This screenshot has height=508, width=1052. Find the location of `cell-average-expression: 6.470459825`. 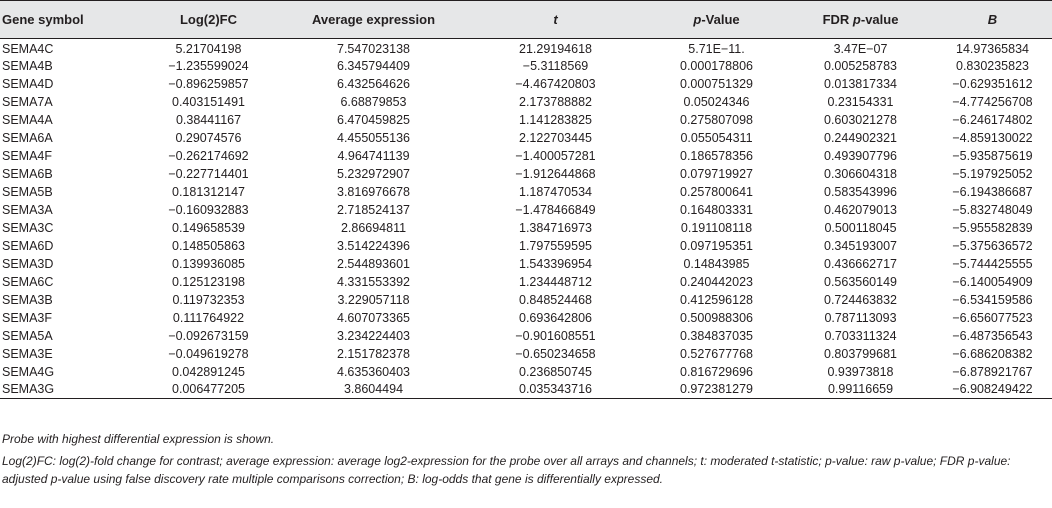

cell-average-expression: 6.470459825 is located at coordinates (373, 119).